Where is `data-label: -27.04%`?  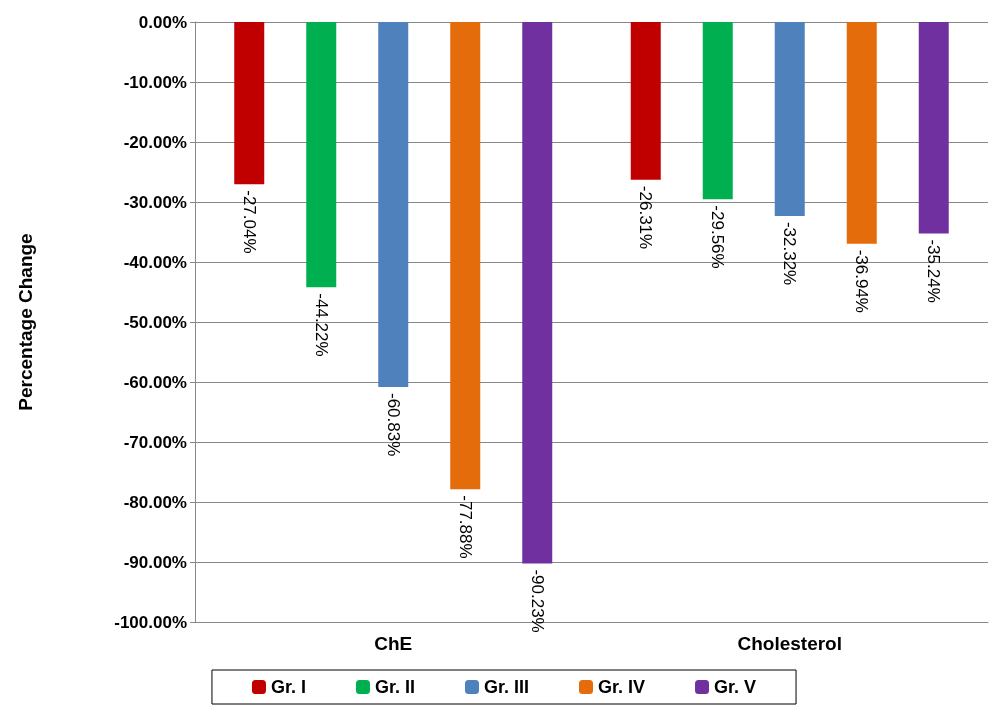 data-label: -27.04% is located at coordinates (249, 222).